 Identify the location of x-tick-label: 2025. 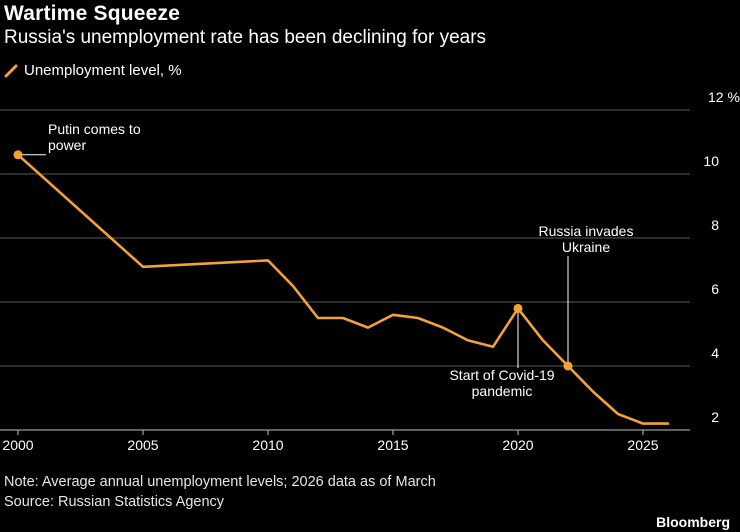
(642, 445).